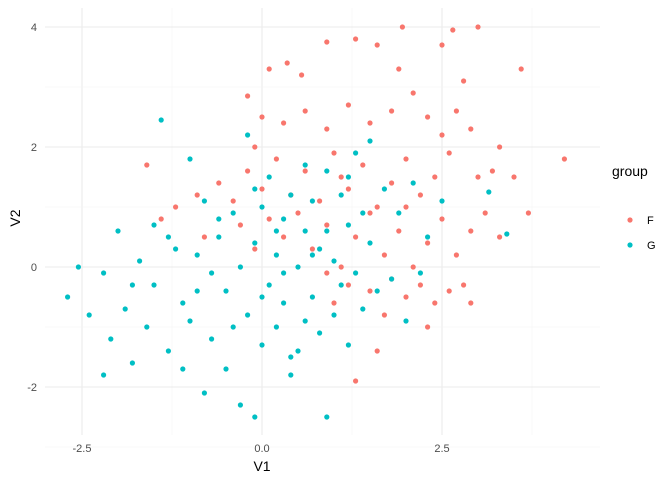 The image size is (672, 480). I want to click on y-tick-label: 4, so click(34, 28).